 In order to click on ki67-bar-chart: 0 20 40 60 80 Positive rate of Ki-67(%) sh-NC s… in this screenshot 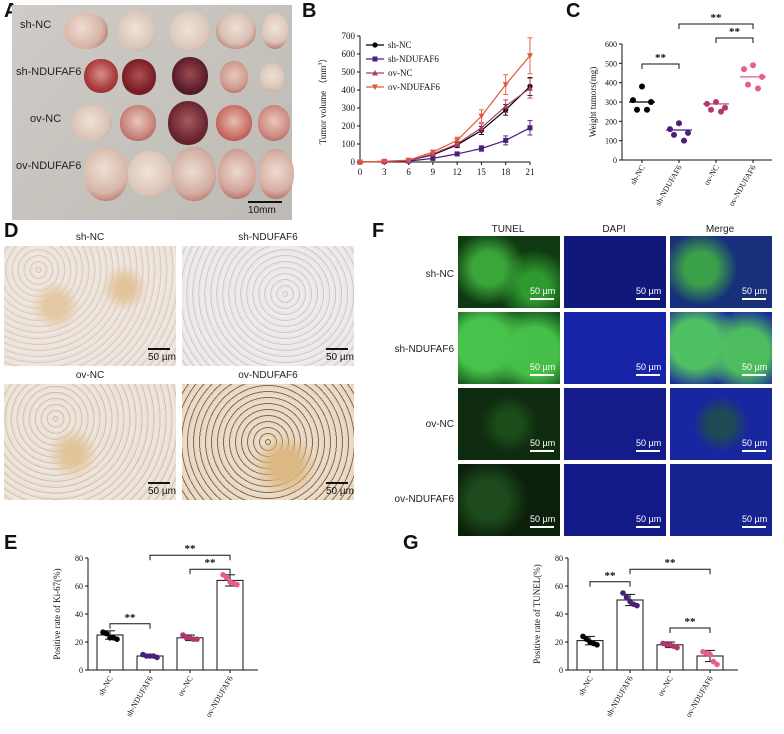, I will do `click(155, 631)`.